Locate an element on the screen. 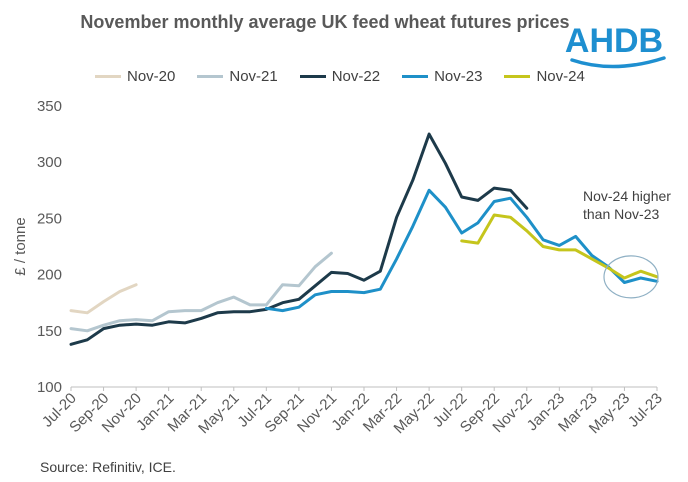 The image size is (688, 482). y-axis-label: £ / tonne is located at coordinates (20, 246).